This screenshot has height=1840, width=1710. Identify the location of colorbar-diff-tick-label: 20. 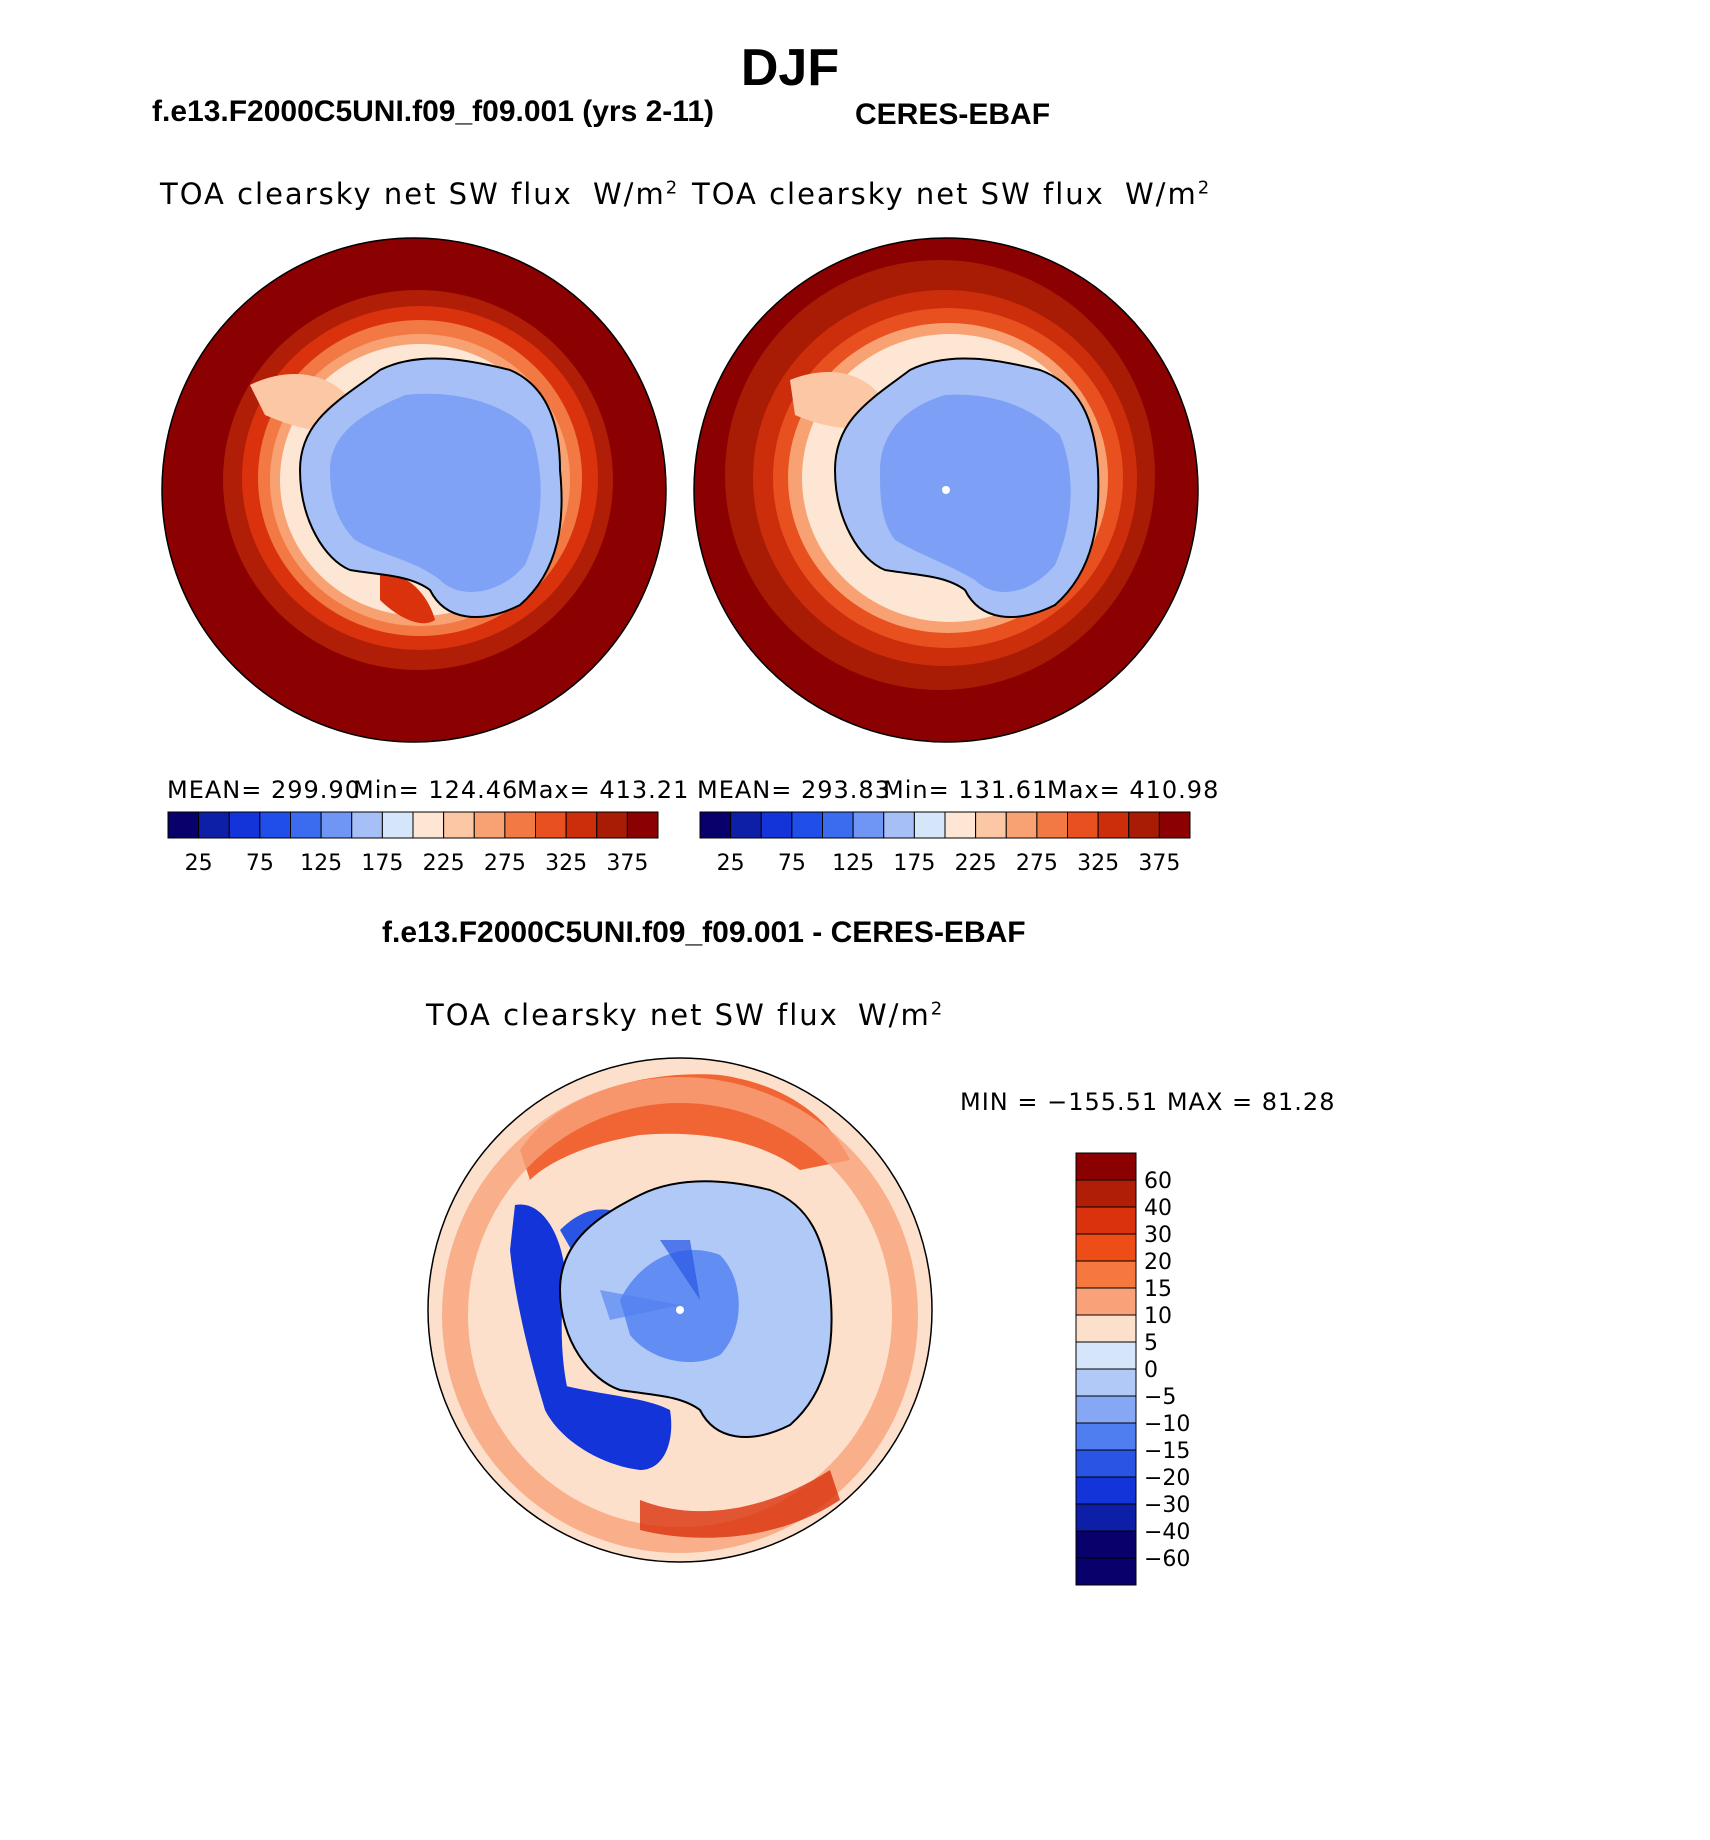
(1158, 1262).